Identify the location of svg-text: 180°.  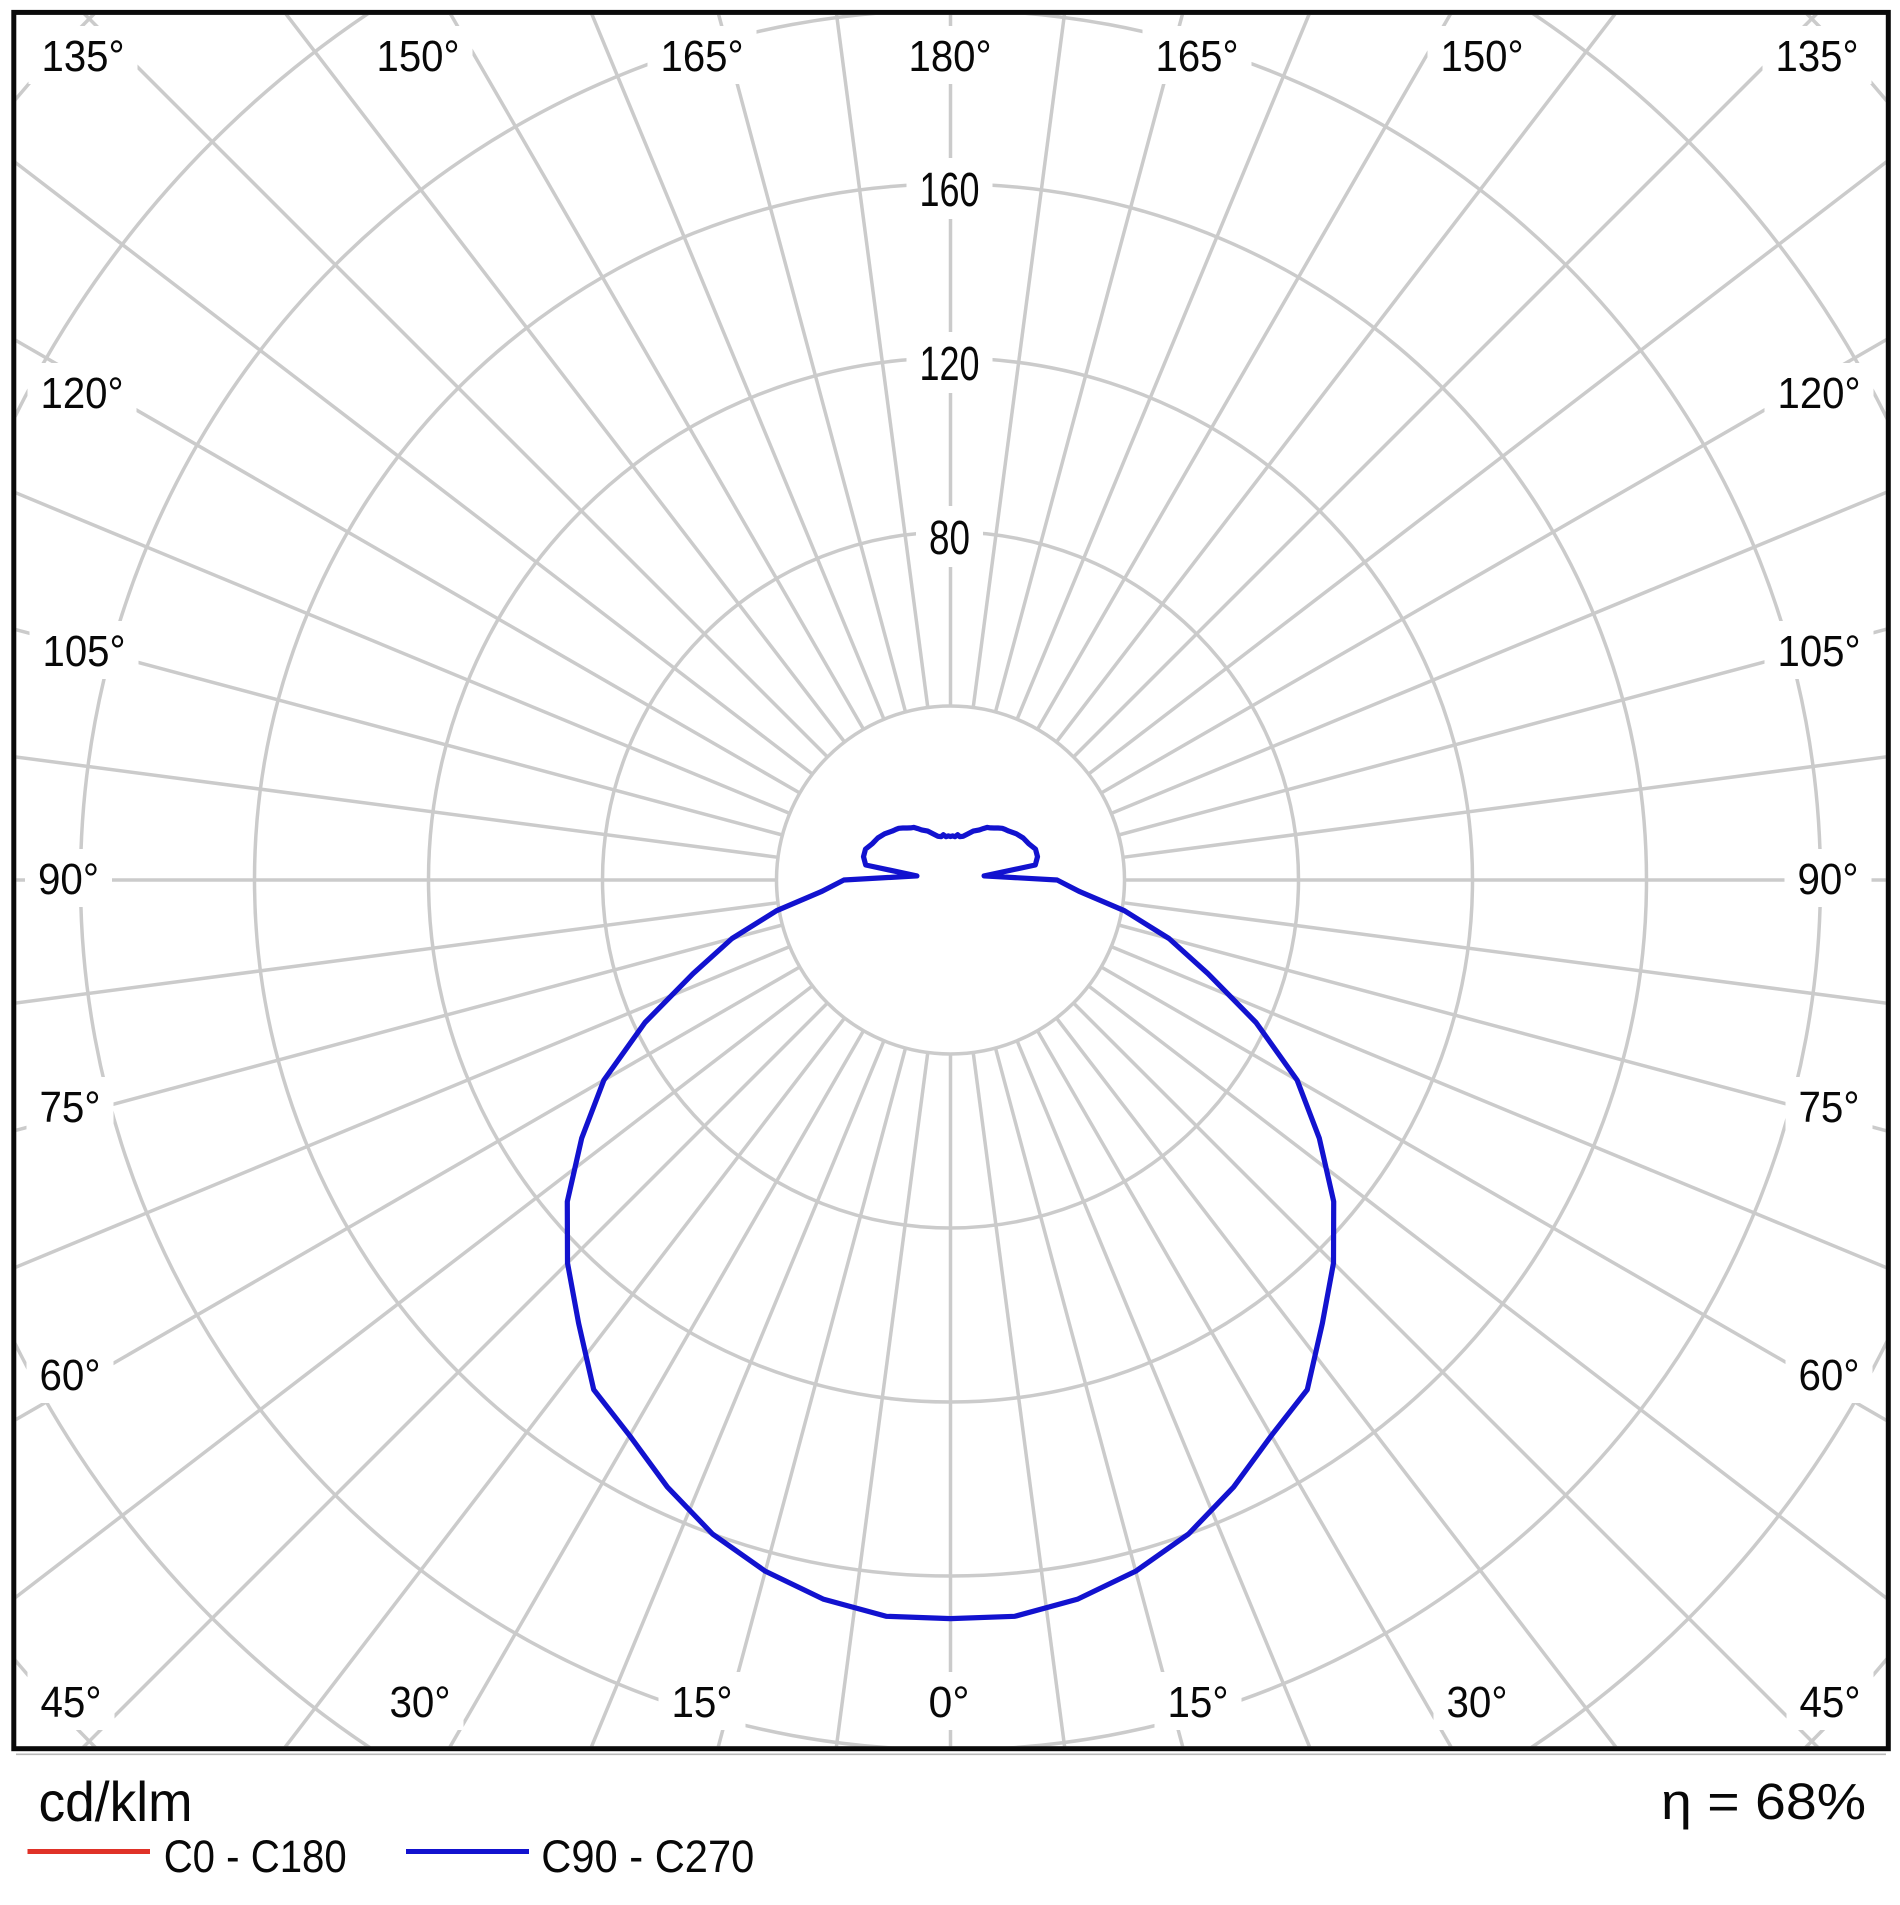
(950, 56).